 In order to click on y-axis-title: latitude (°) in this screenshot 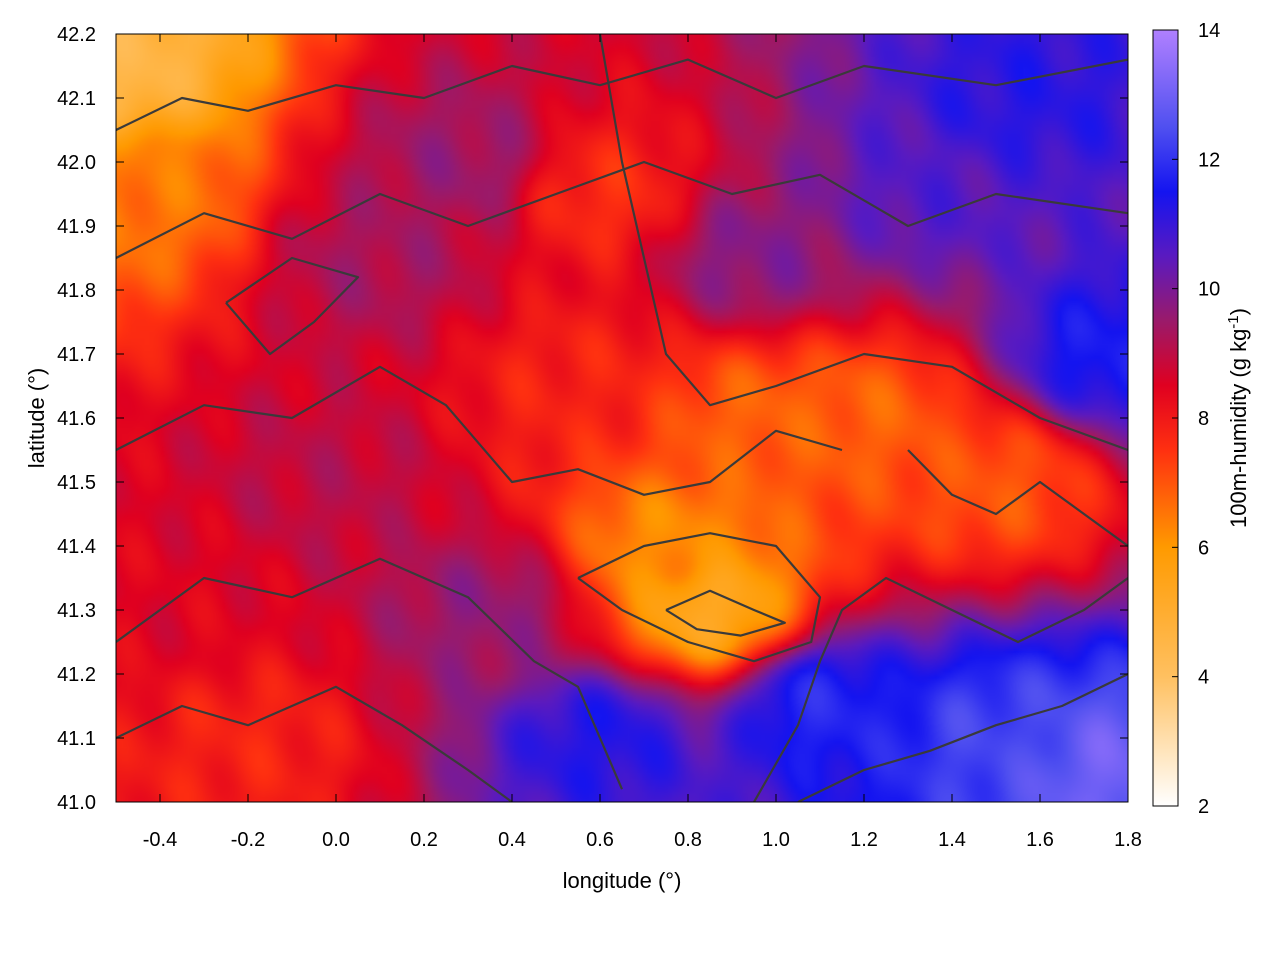, I will do `click(36, 418)`.